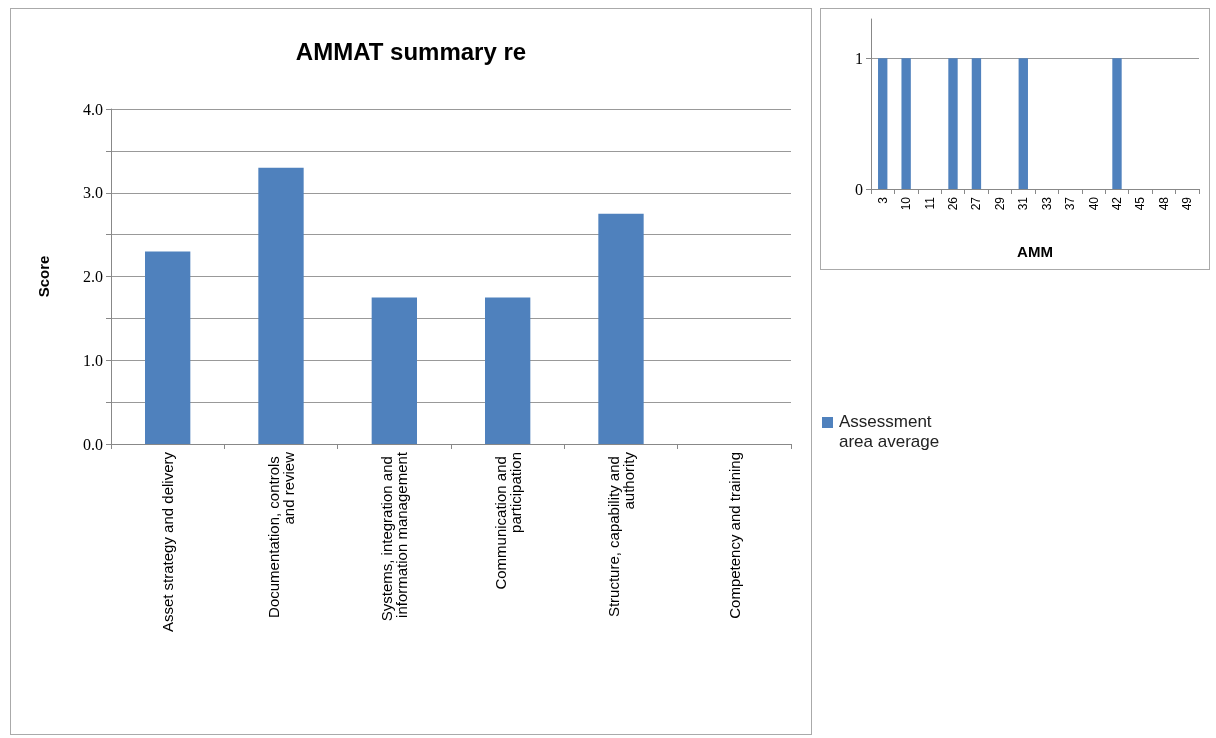  Describe the element at coordinates (929, 203) in the screenshot. I see `x-tick-label: 11` at that location.